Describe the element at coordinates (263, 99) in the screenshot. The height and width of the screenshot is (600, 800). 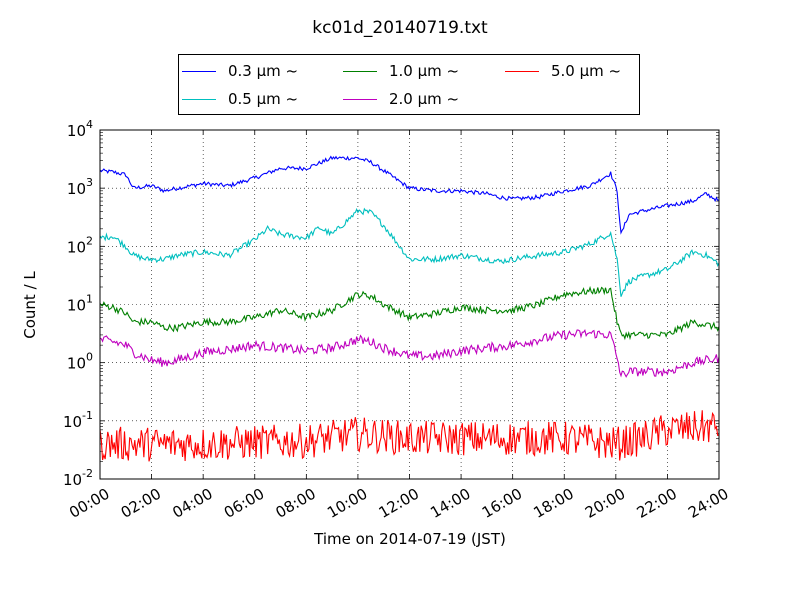
I see `legend-label: 0.5 μm ~` at that location.